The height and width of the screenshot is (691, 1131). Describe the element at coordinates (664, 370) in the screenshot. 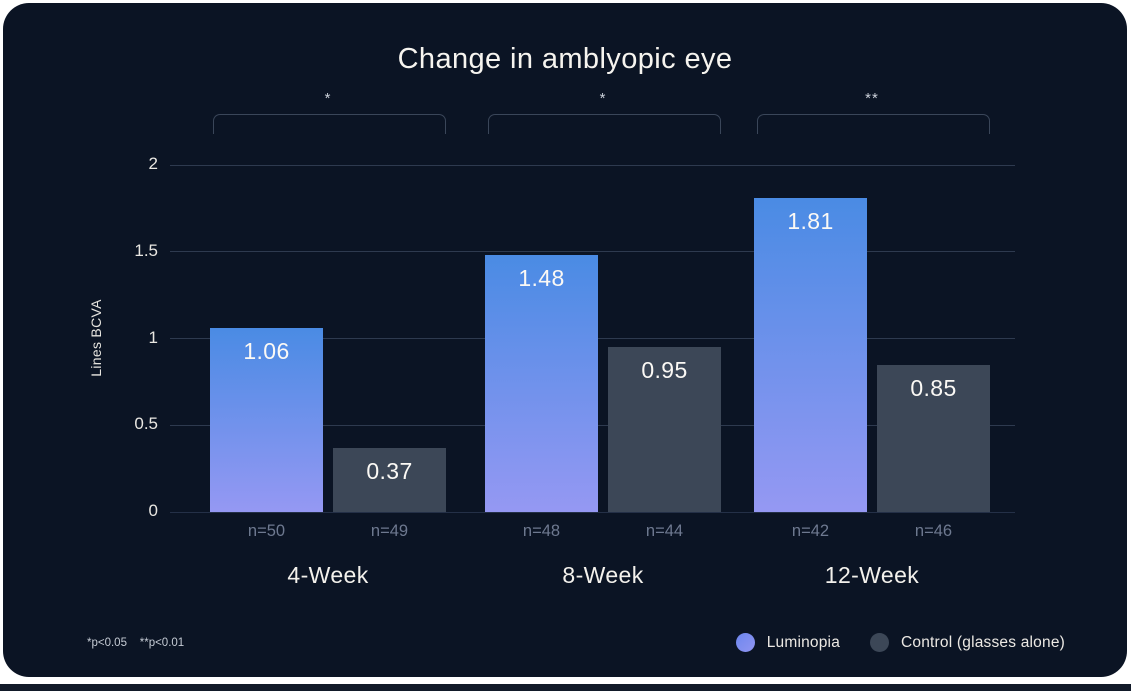

I see `bar-value-label: 0.95` at that location.